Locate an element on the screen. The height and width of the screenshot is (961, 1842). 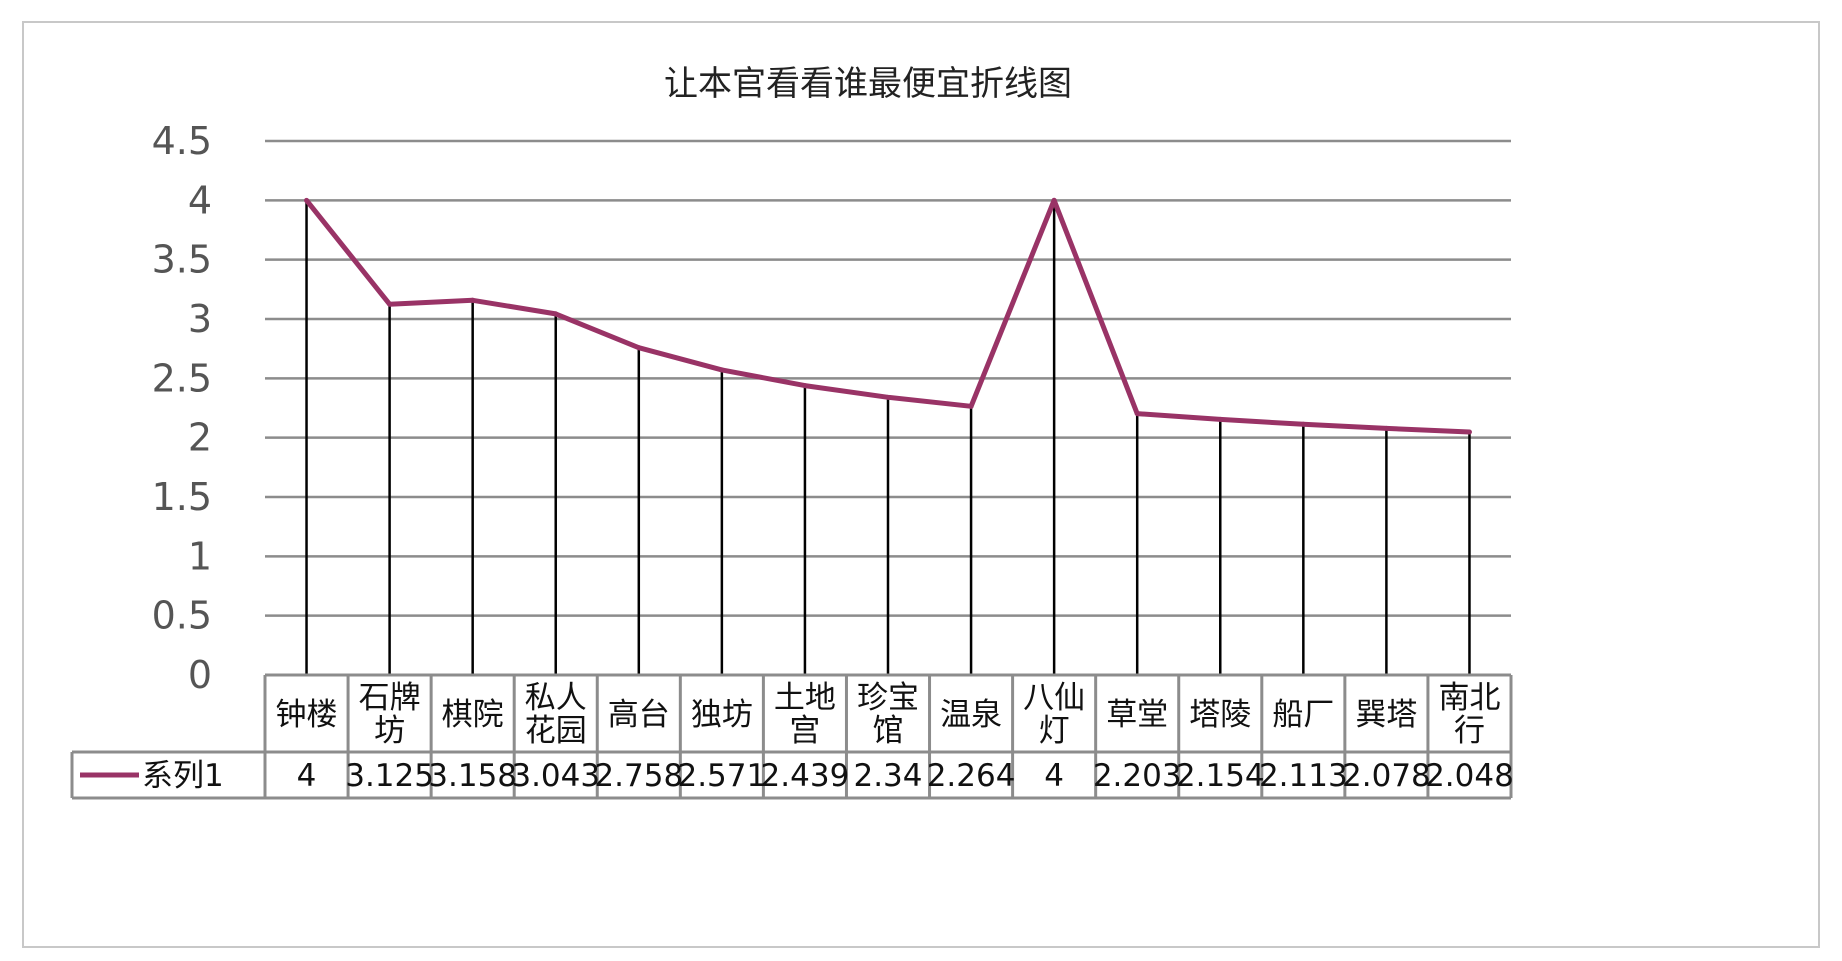
y-tick-label: 3.5 is located at coordinates (182, 260).